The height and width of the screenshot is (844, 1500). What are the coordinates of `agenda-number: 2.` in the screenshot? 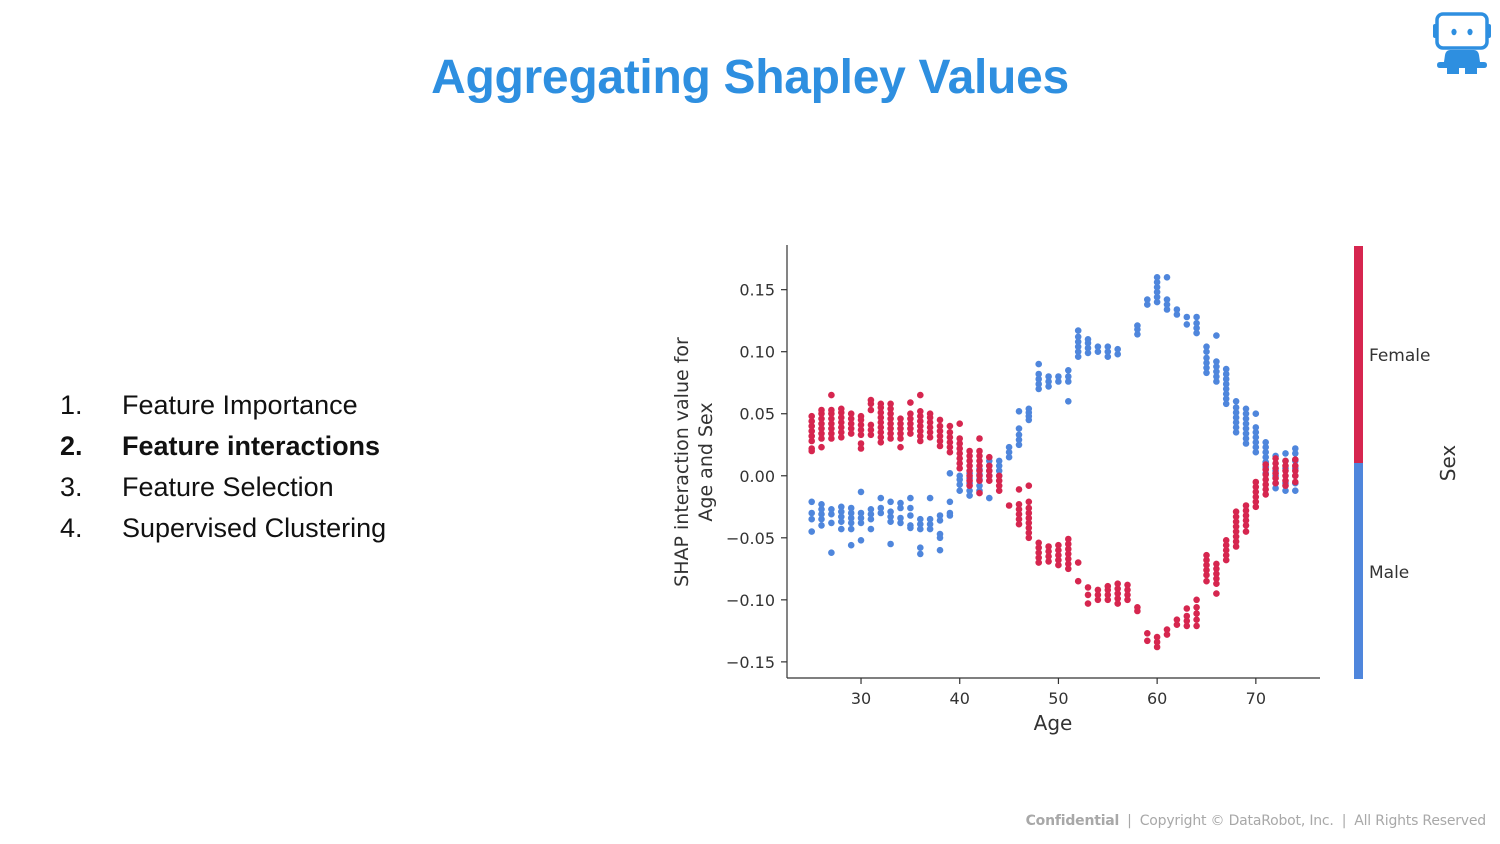 It's located at (71, 446).